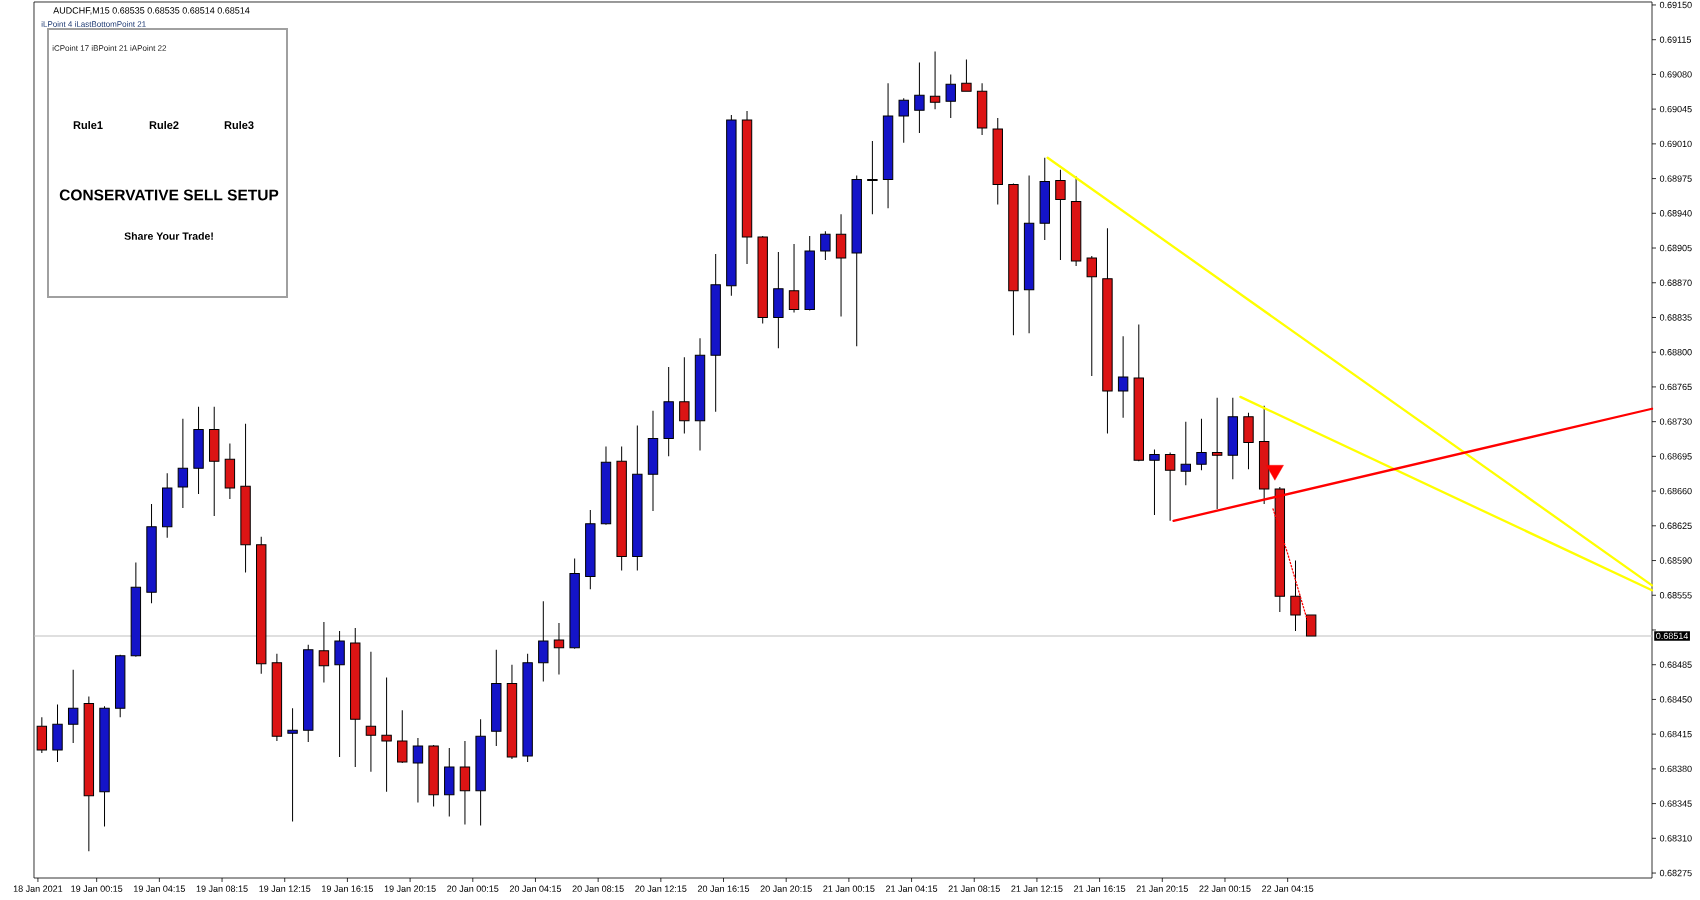  Describe the element at coordinates (473, 888) in the screenshot. I see `x-tick-label: 20 Jan 00:15` at that location.